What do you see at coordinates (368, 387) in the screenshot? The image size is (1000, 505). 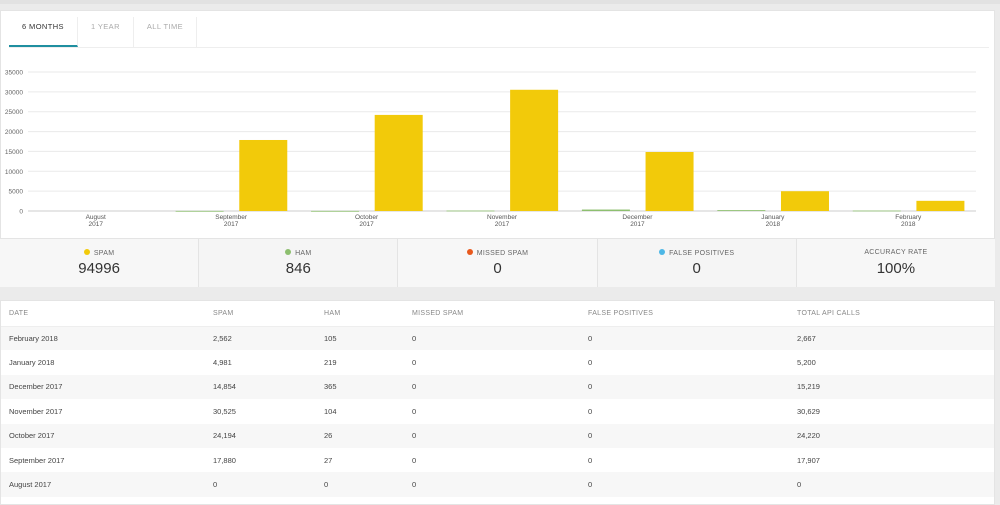 I see `cell-ham: 365` at bounding box center [368, 387].